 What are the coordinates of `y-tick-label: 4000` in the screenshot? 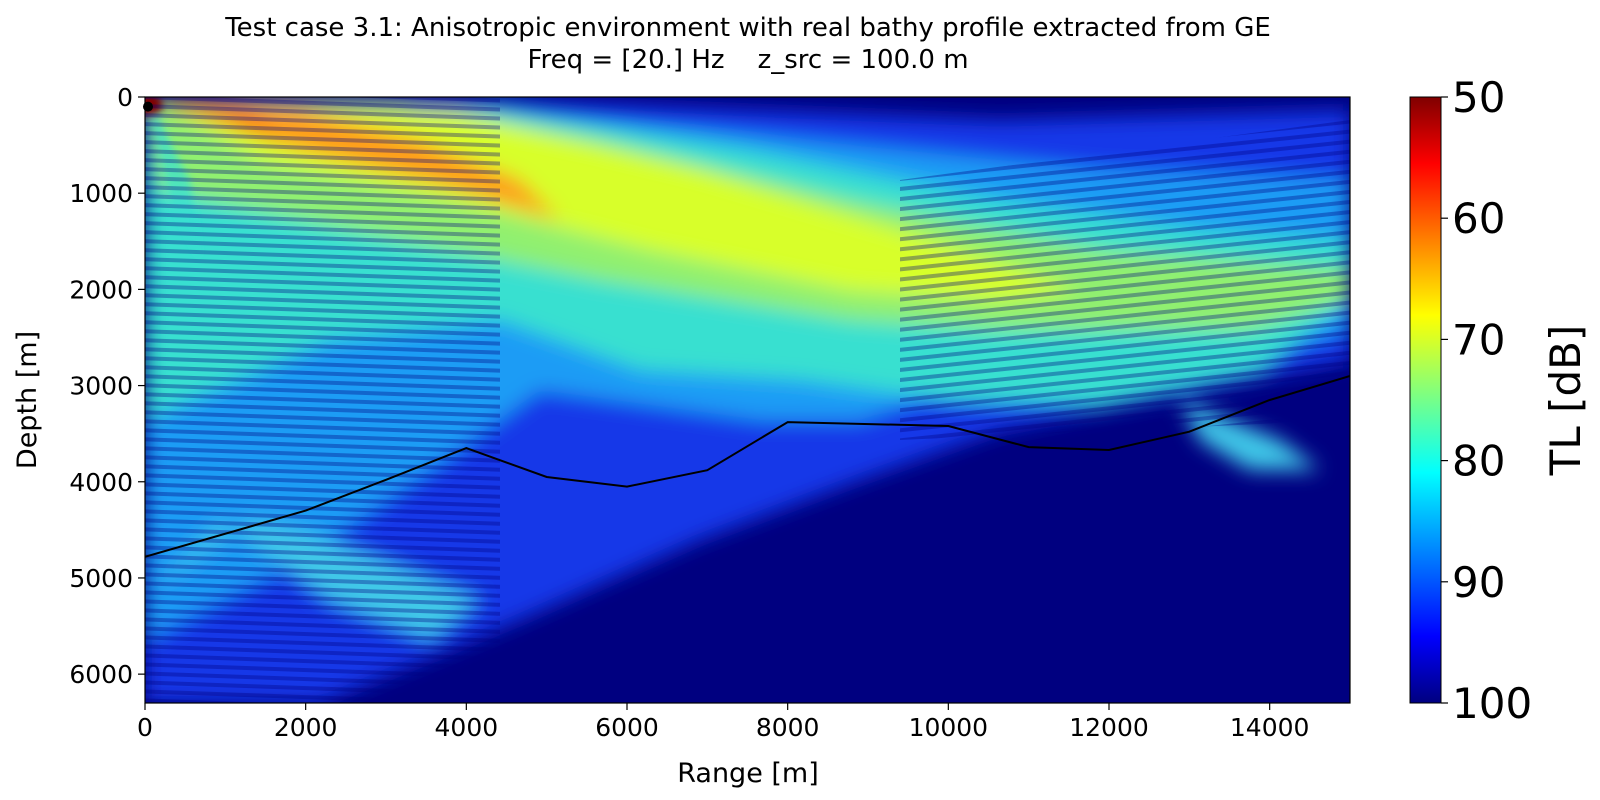 It's located at (101, 482).